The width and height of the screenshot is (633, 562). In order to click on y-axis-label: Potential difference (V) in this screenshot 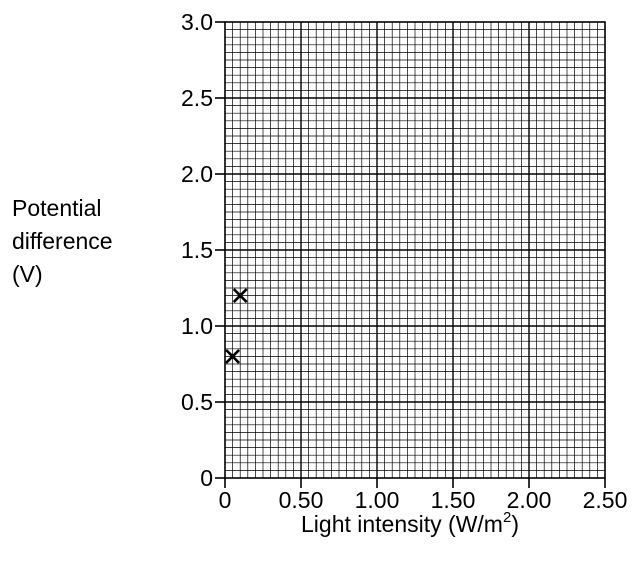, I will do `click(62, 241)`.